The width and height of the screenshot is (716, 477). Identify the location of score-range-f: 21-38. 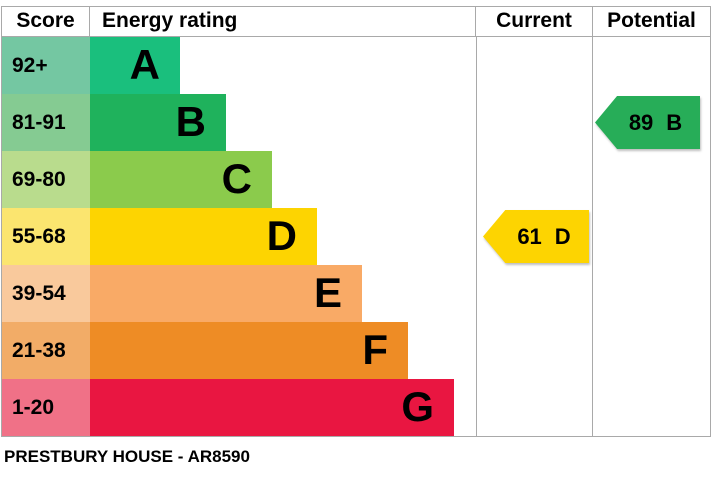
(46, 350).